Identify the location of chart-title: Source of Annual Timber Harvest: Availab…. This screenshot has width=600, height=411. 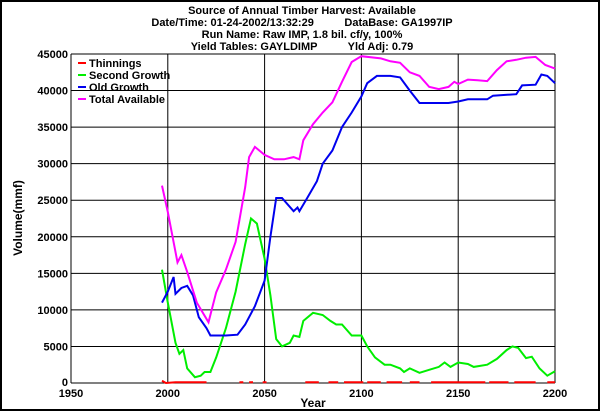
(301, 29).